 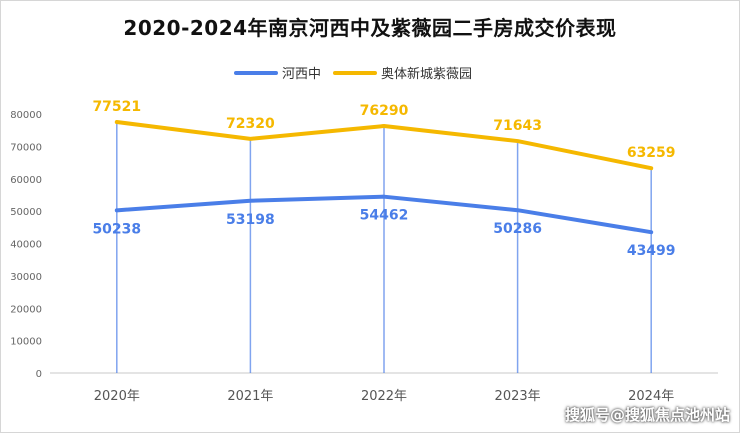 What do you see at coordinates (26, 277) in the screenshot?
I see `y-tick-label: 30000` at bounding box center [26, 277].